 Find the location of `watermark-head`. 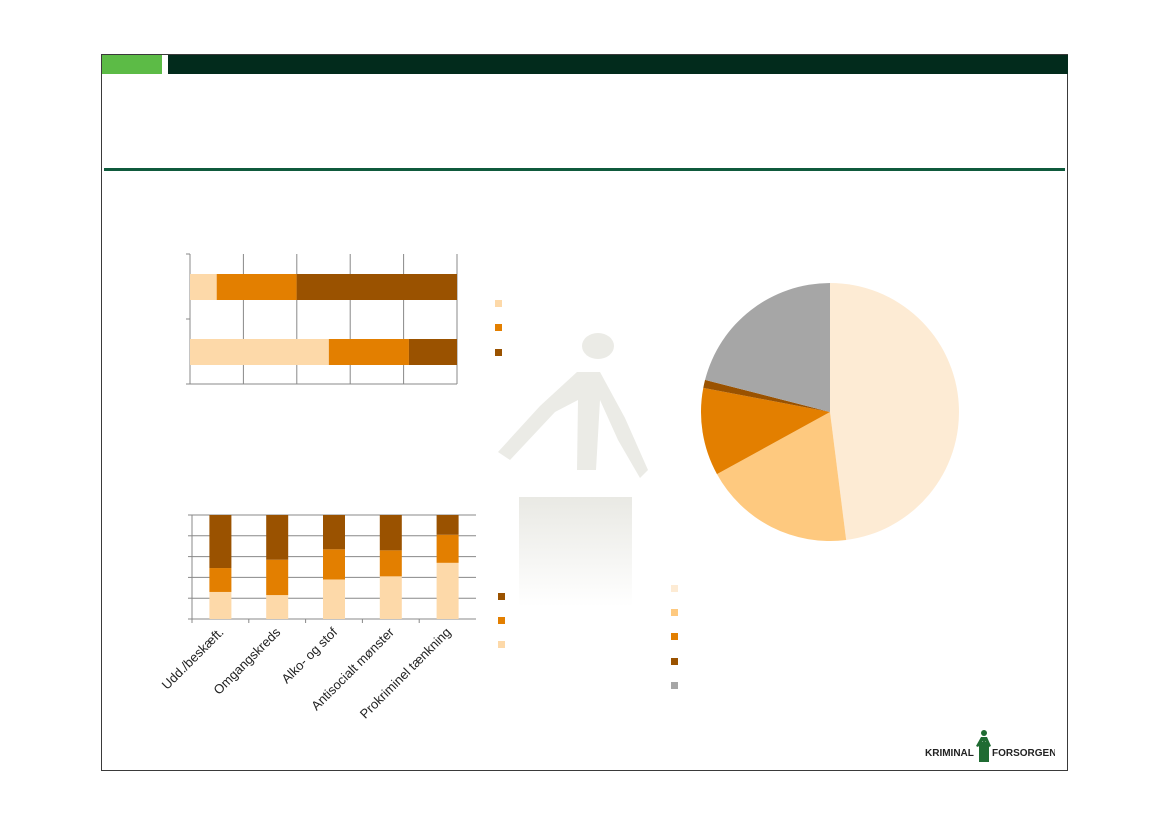

watermark-head is located at coordinates (598, 346).